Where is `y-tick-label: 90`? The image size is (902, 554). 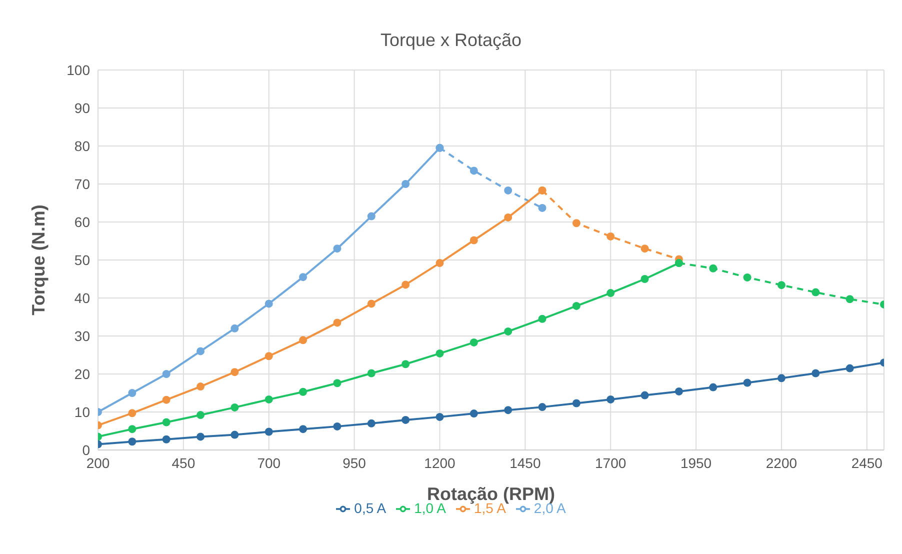 y-tick-label: 90 is located at coordinates (82, 108).